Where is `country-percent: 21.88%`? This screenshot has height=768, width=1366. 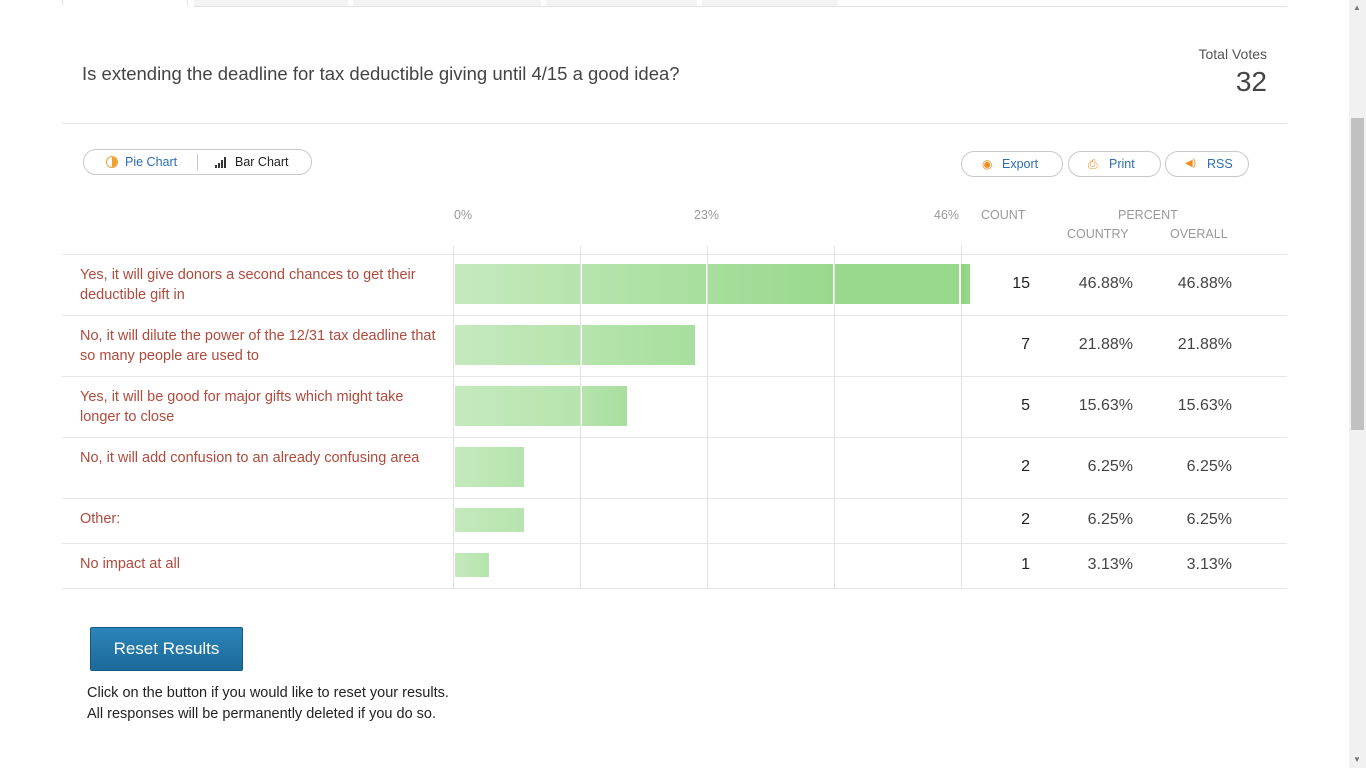
country-percent: 21.88% is located at coordinates (1105, 344).